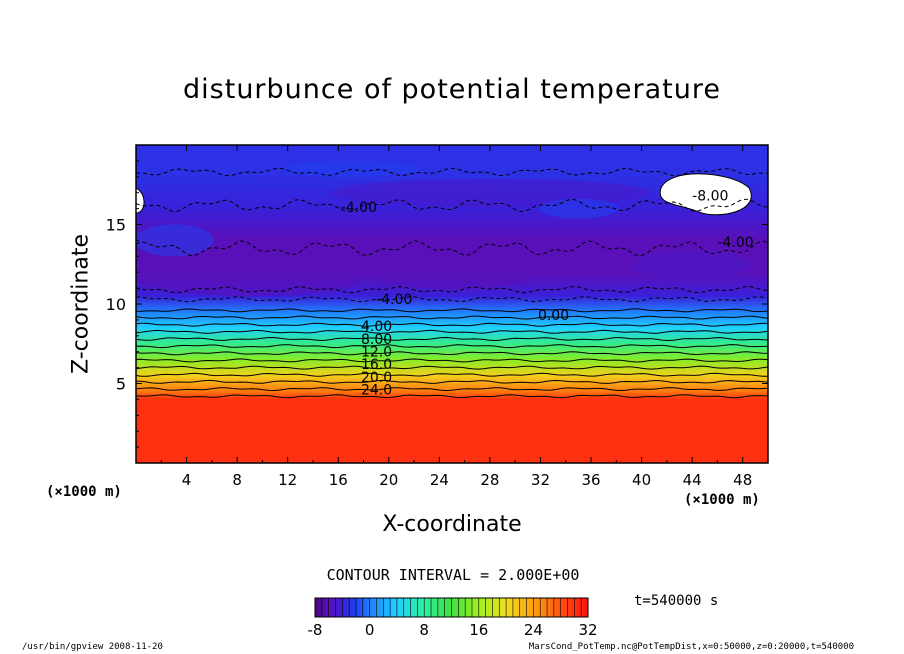 The height and width of the screenshot is (654, 904). What do you see at coordinates (81, 304) in the screenshot?
I see `y-axis-label: Z-coordinate` at bounding box center [81, 304].